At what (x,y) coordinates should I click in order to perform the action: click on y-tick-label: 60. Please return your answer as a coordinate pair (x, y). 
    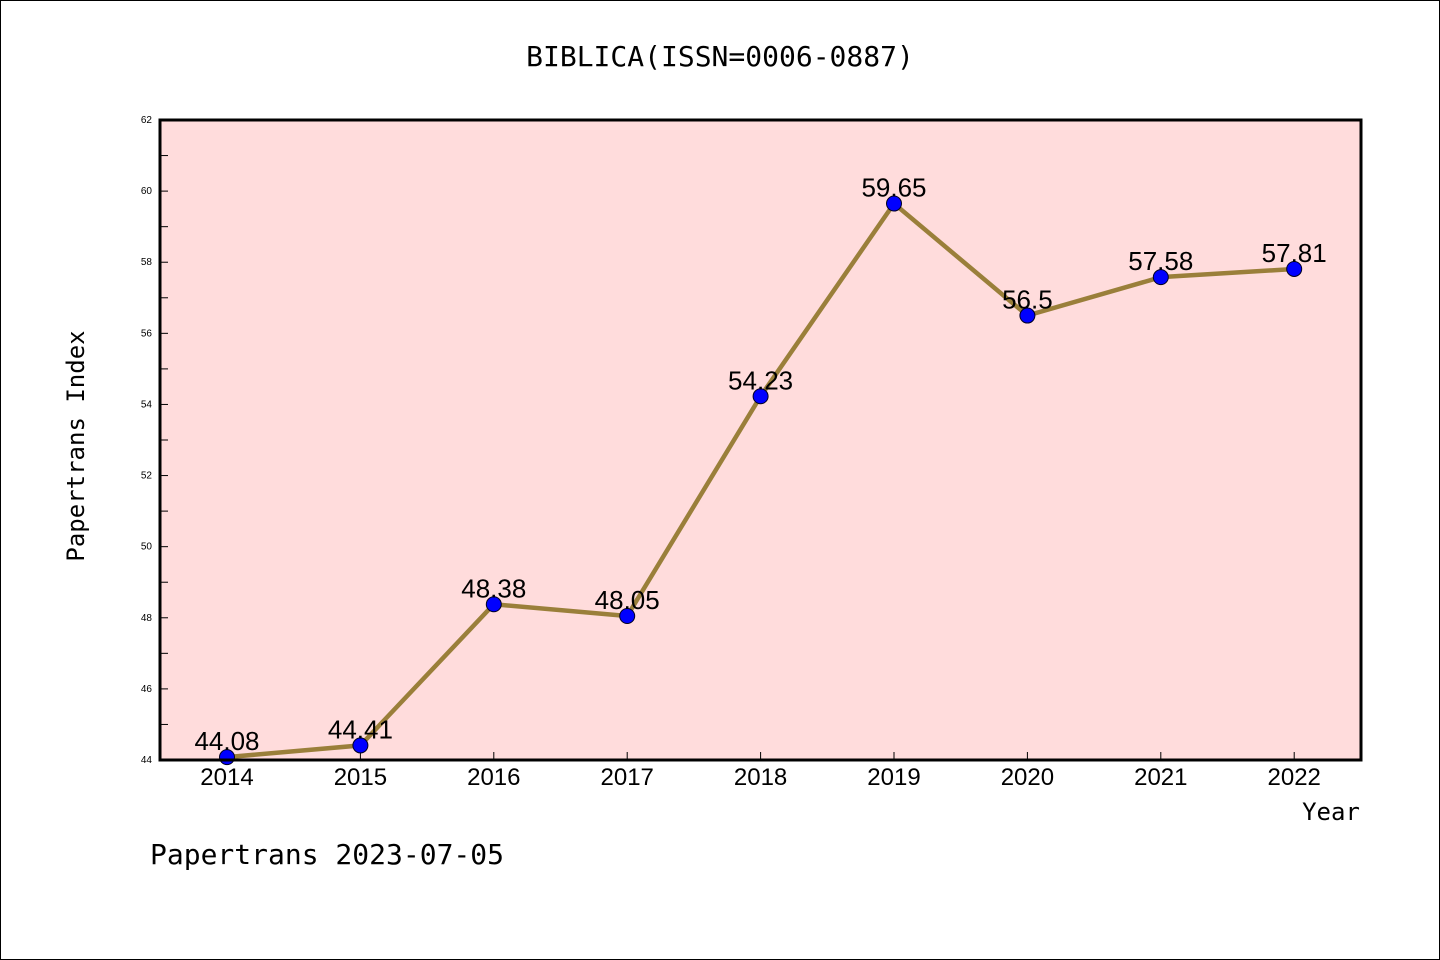
    Looking at the image, I should click on (147, 191).